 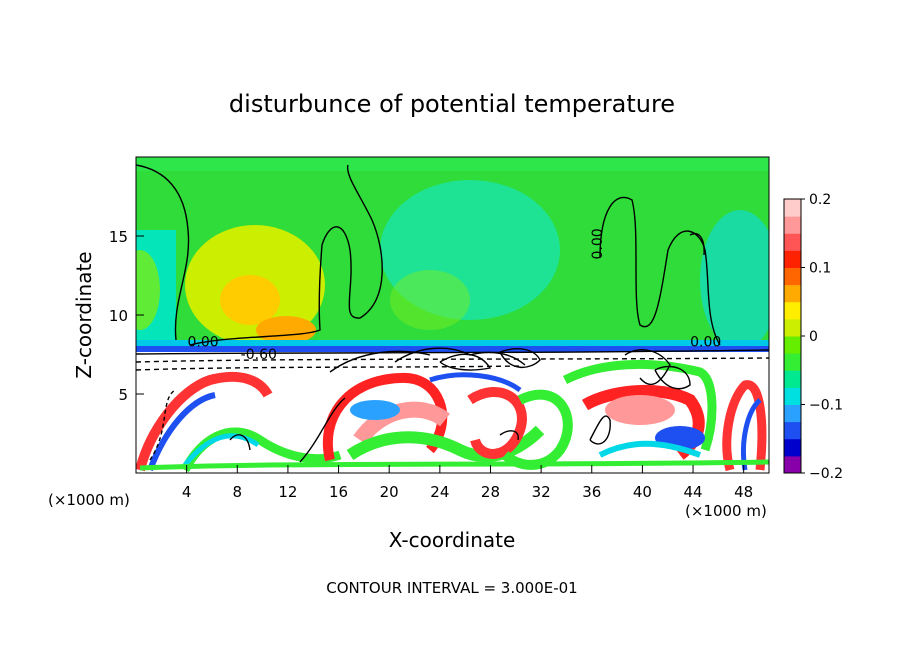 I want to click on orange-core, so click(x=286, y=330).